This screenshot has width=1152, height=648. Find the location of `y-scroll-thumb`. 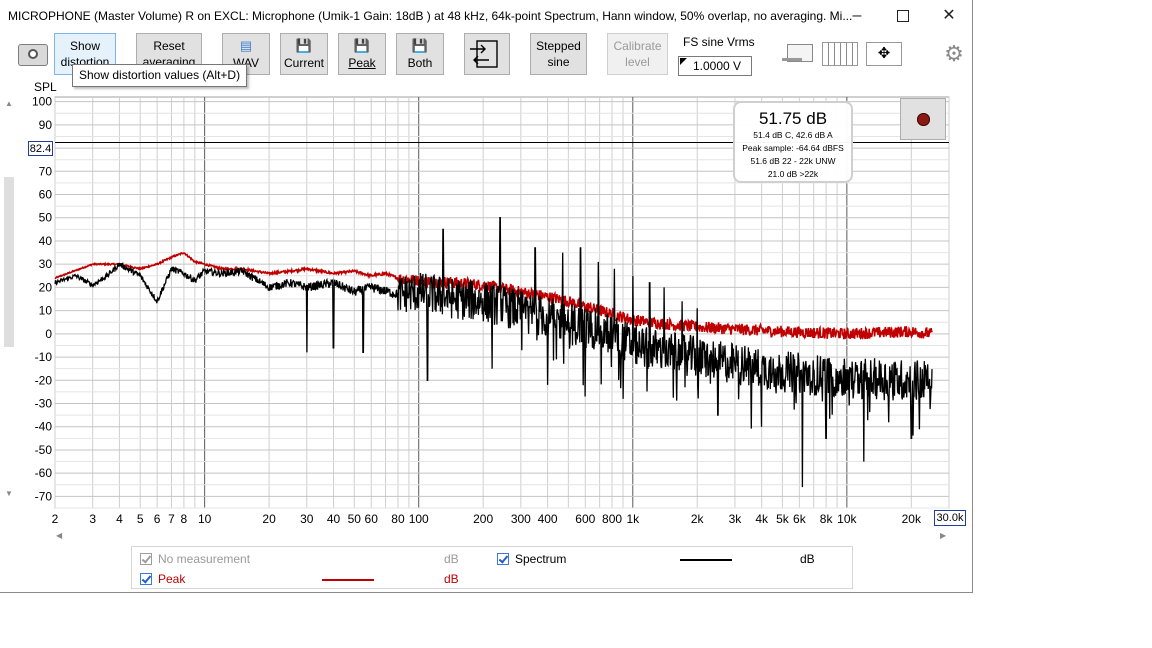

y-scroll-thumb is located at coordinates (9, 262).